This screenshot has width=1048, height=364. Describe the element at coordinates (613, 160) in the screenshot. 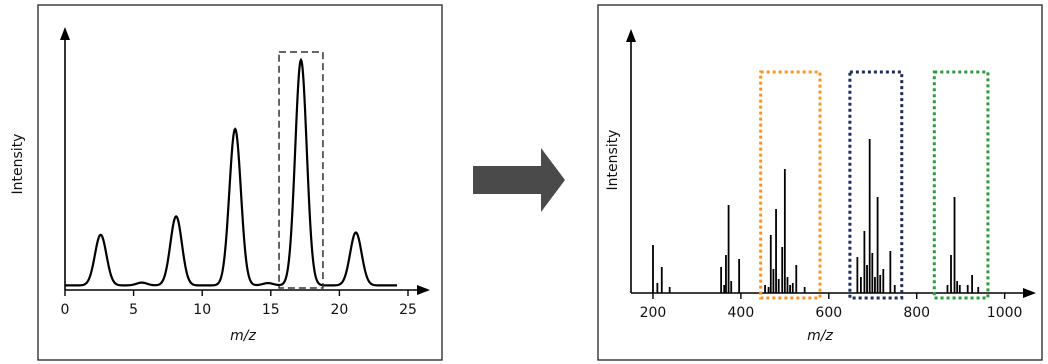

I see `right-ylabel: Intensity` at that location.